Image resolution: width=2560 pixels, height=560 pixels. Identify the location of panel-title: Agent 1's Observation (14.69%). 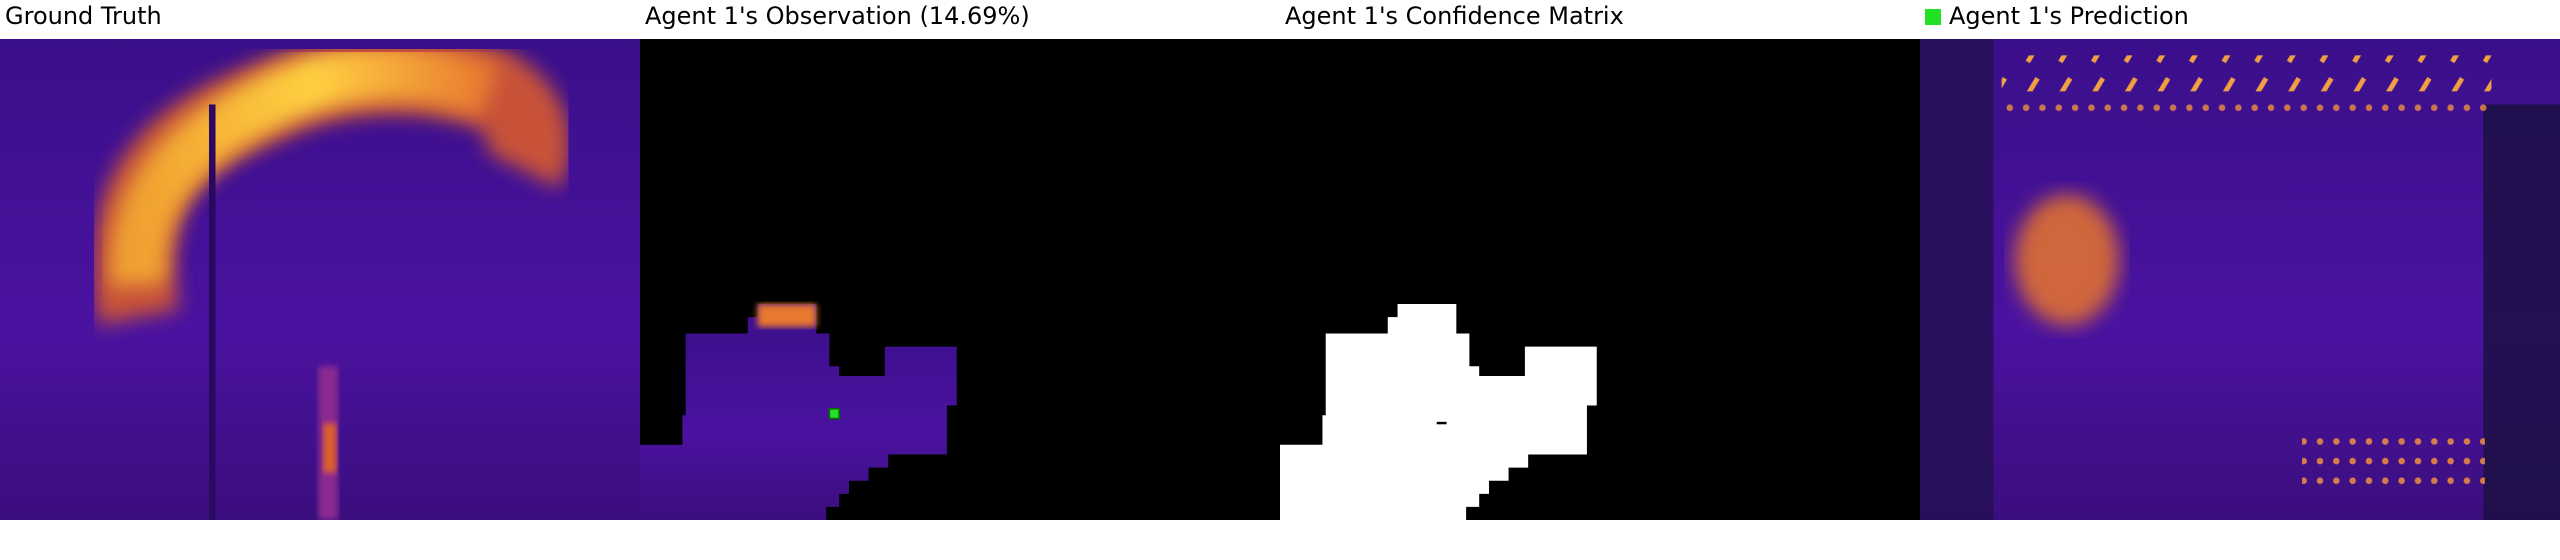
(837, 16).